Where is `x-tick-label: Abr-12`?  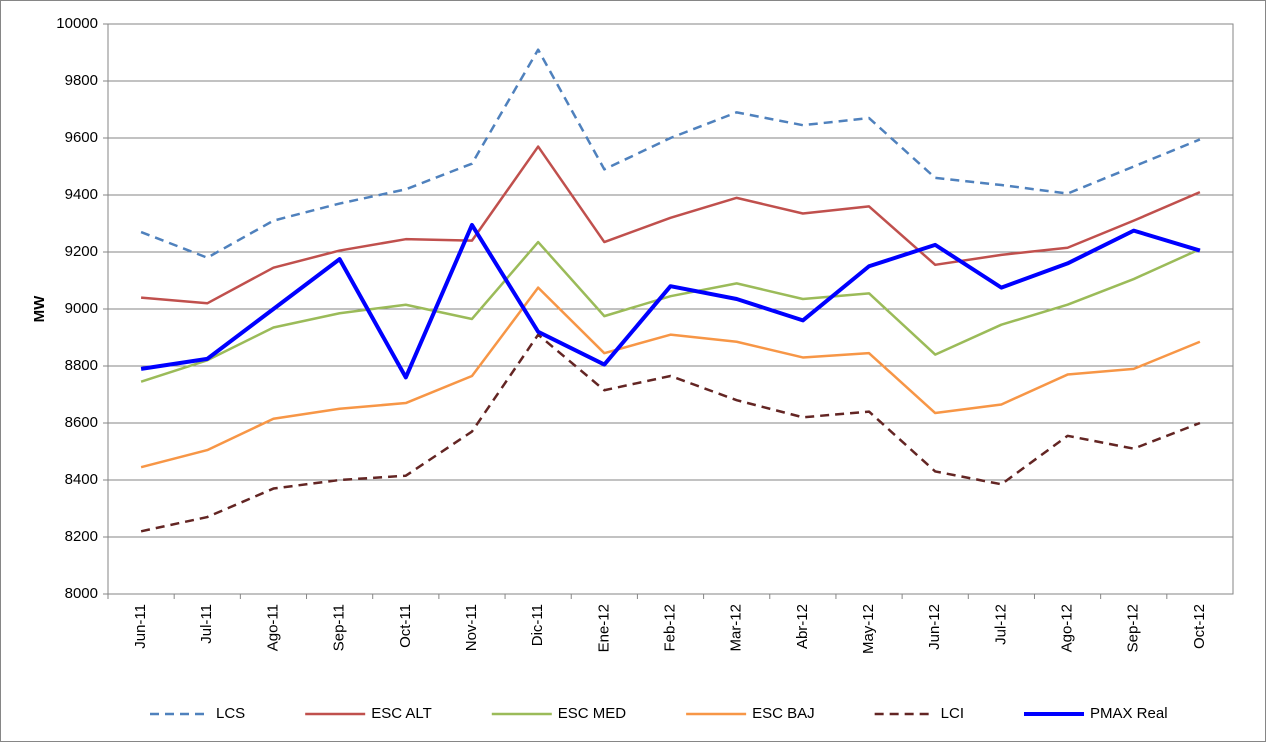
x-tick-label: Abr-12 is located at coordinates (802, 626).